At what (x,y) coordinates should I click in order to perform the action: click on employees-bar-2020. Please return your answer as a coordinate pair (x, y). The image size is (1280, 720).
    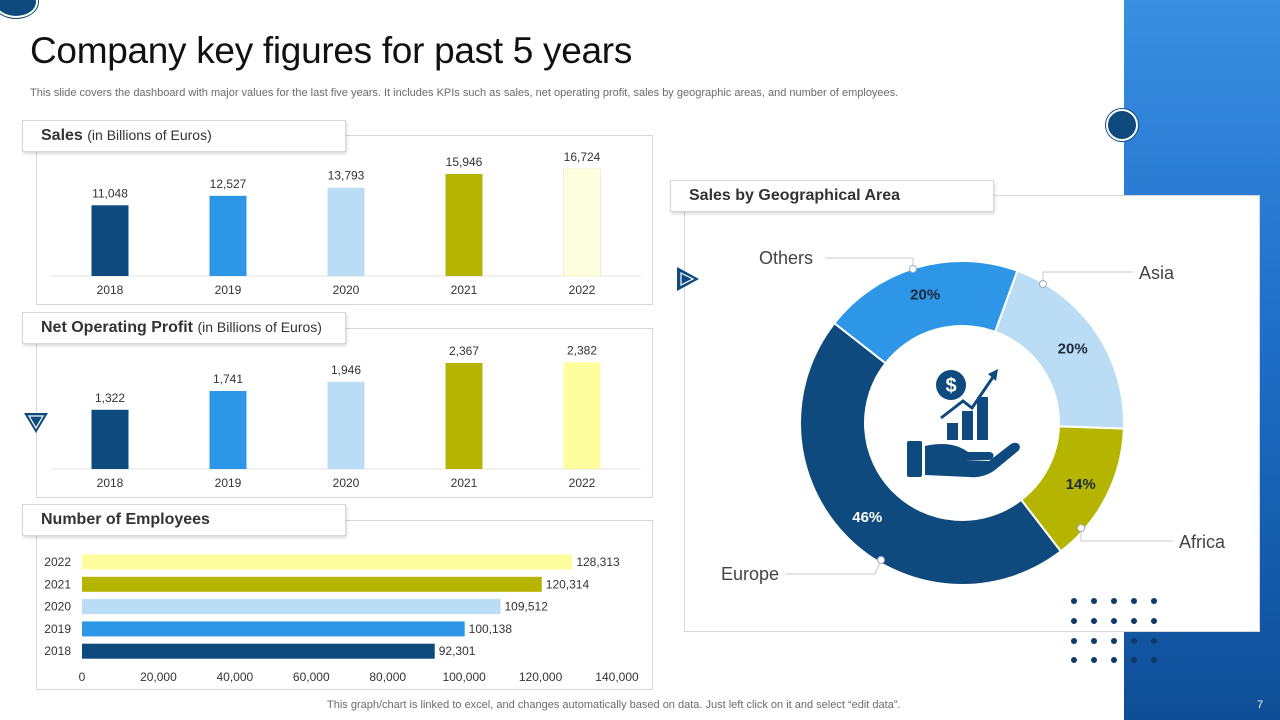
    Looking at the image, I should click on (291, 607).